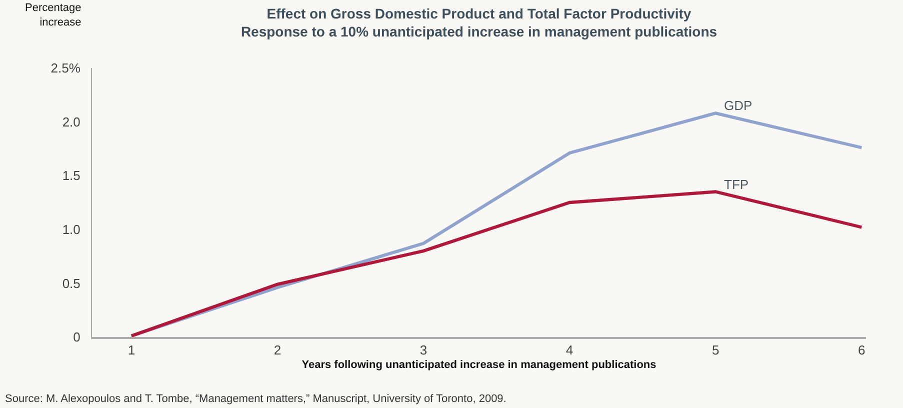  Describe the element at coordinates (479, 13) in the screenshot. I see `chart-title: Effect on Gross Domestic Product and Total Factor Productivity` at that location.